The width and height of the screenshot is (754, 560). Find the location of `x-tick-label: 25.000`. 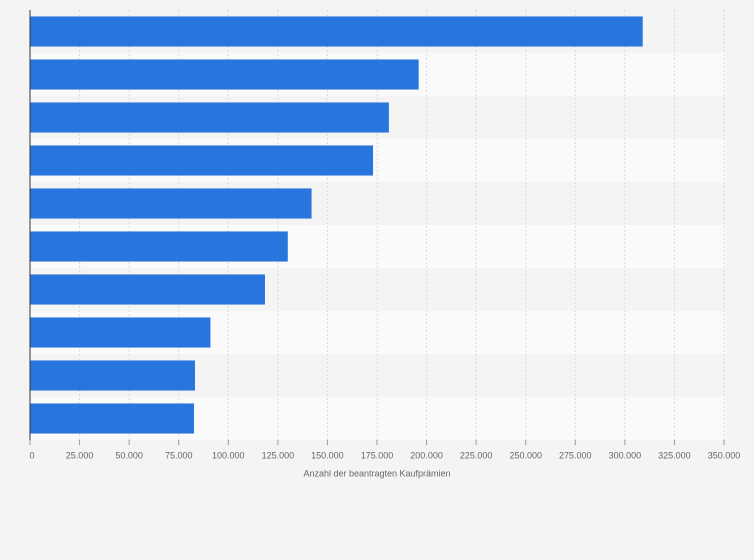

x-tick-label: 25.000 is located at coordinates (80, 455).